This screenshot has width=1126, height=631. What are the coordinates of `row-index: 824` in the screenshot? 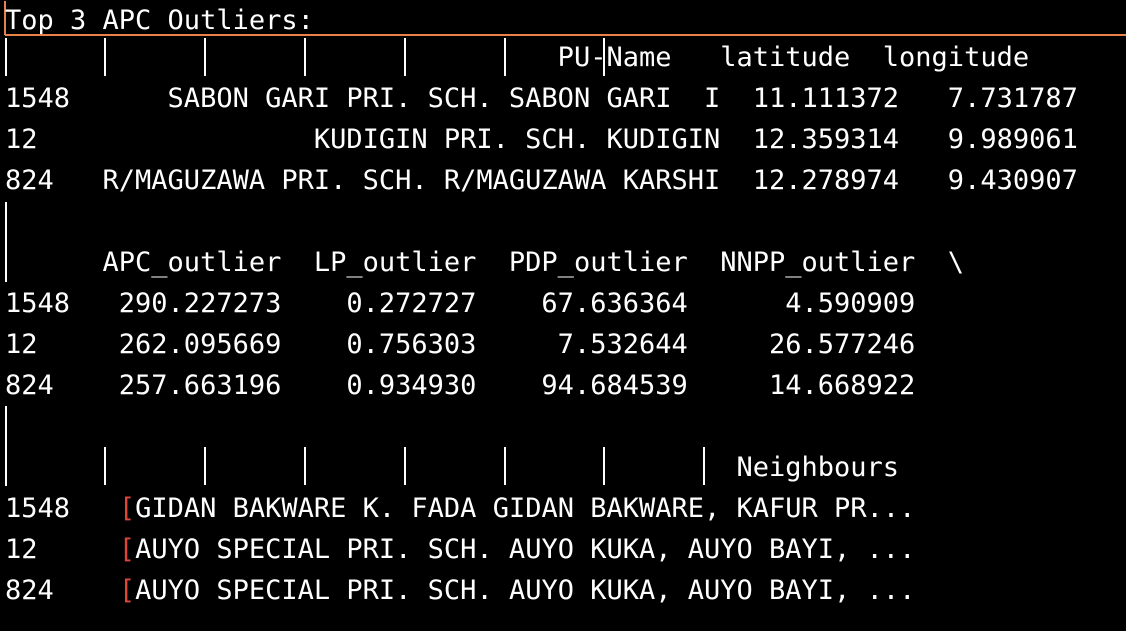 It's located at (29, 590).